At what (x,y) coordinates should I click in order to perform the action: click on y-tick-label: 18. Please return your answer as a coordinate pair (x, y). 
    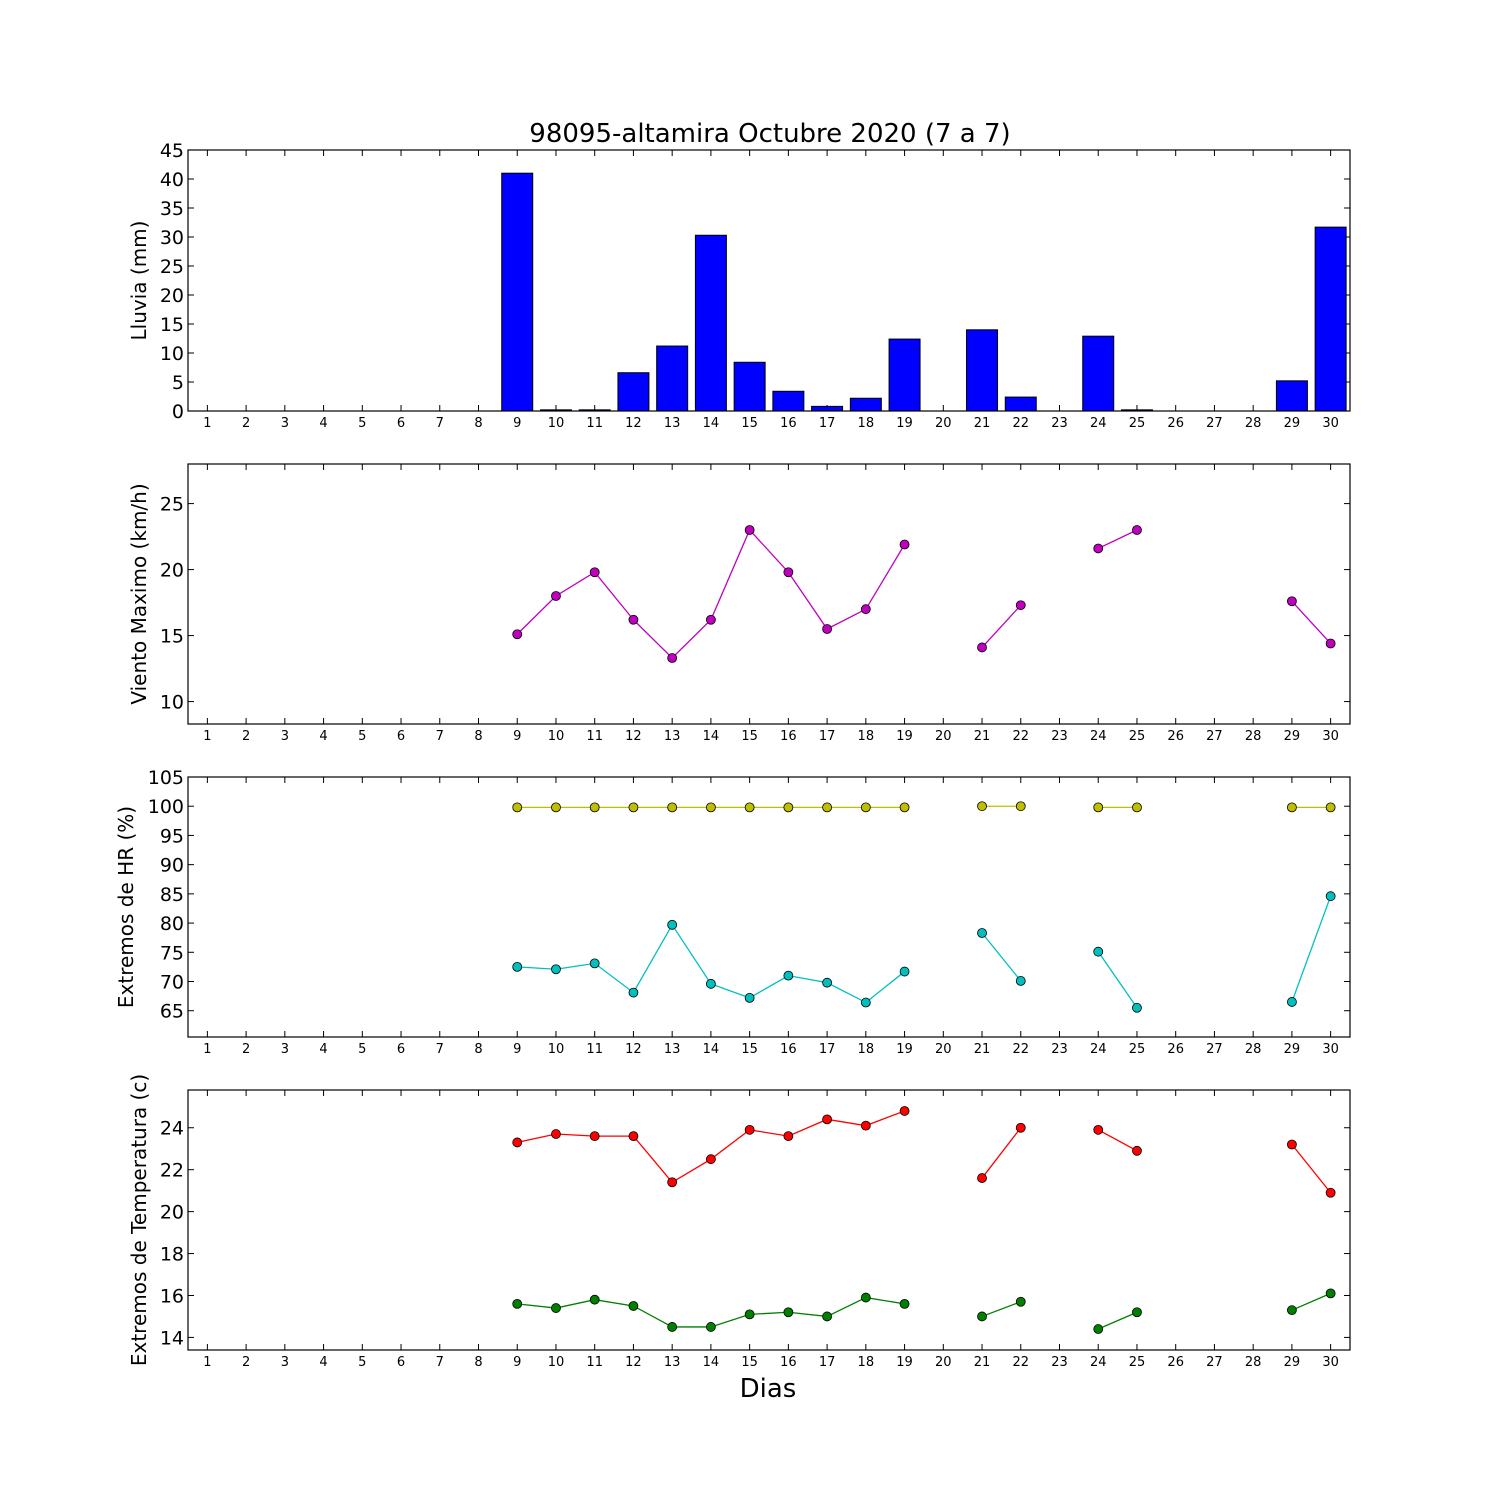
    Looking at the image, I should click on (172, 1255).